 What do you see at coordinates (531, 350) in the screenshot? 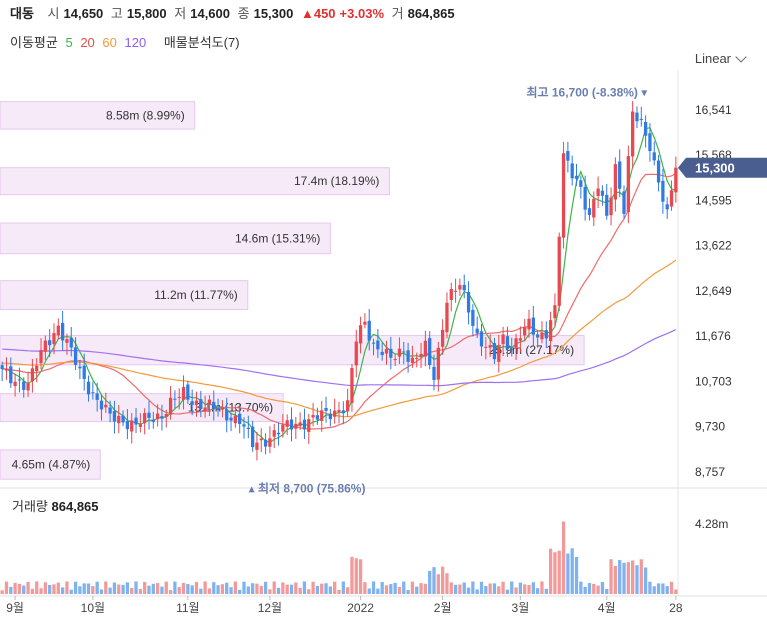
I see `volume-profile-label: 25.9m (27.17%)` at bounding box center [531, 350].